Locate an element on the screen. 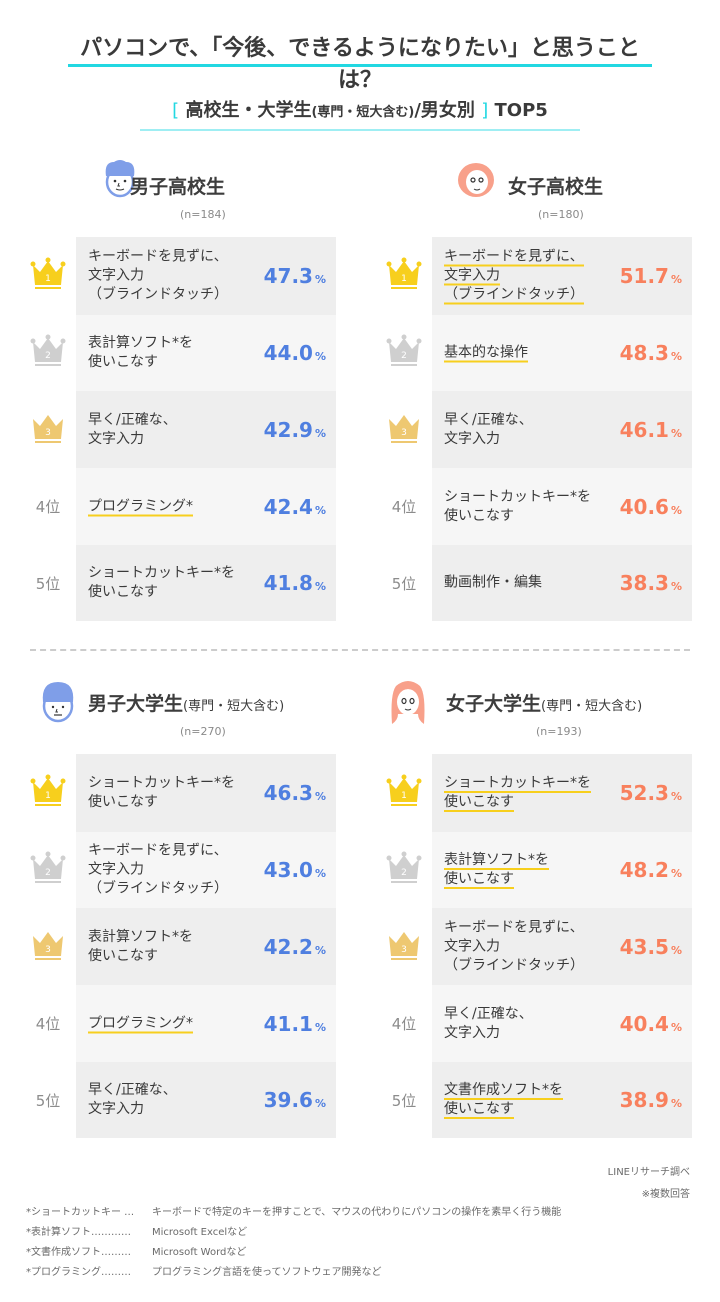 The width and height of the screenshot is (720, 1302). percentage-value: 43.0% is located at coordinates (294, 870).